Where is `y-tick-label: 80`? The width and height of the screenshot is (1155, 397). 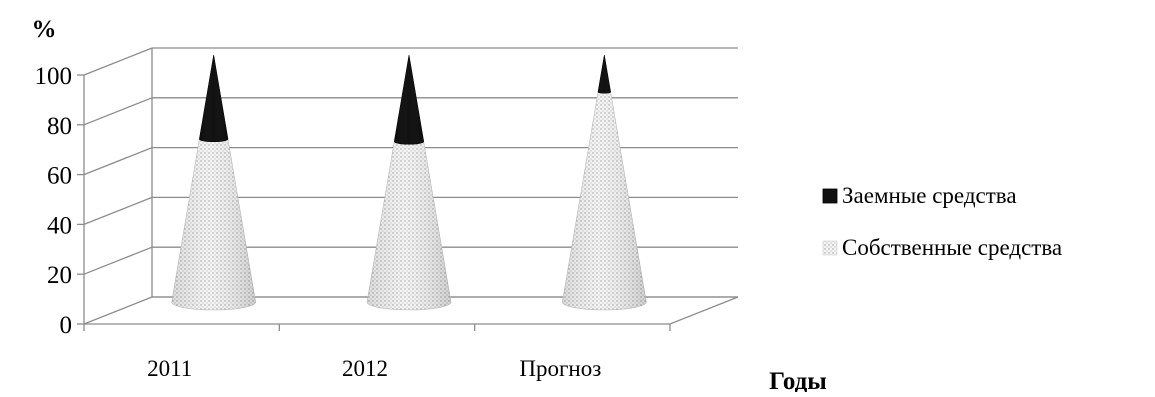 y-tick-label: 80 is located at coordinates (59, 126).